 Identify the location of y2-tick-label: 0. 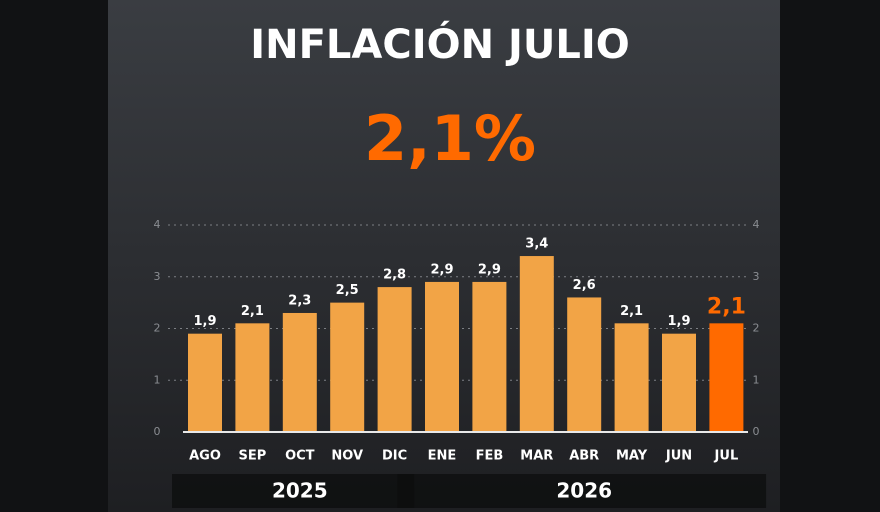
(756, 431).